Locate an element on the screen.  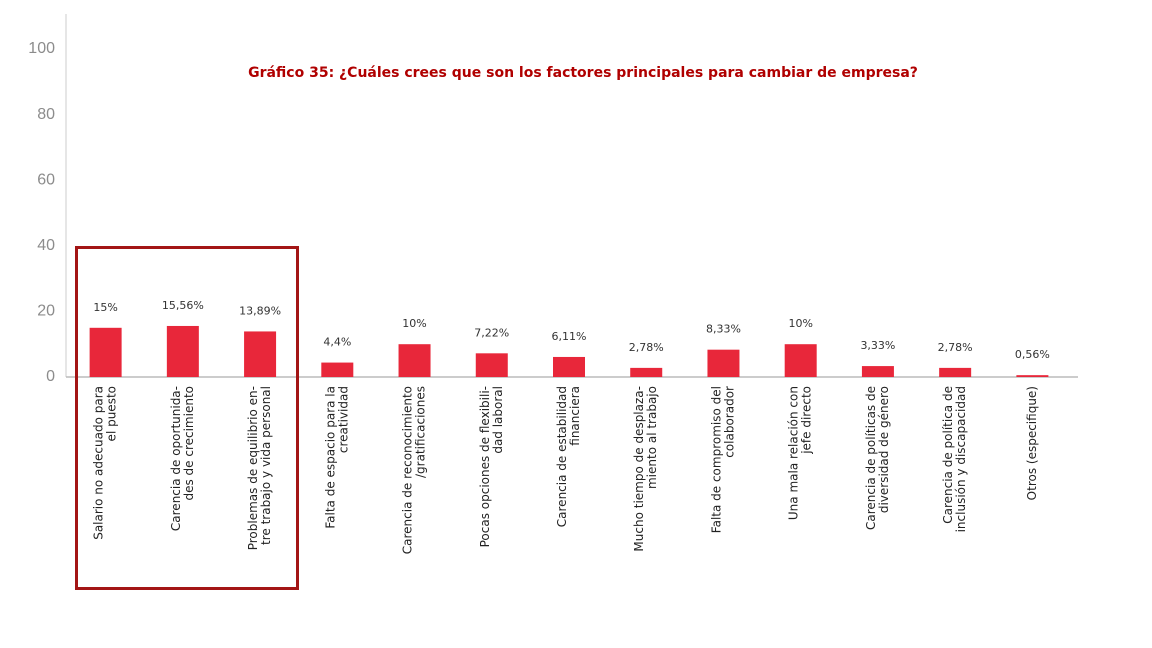
x-tick-label: el puesto is located at coordinates (112, 413).